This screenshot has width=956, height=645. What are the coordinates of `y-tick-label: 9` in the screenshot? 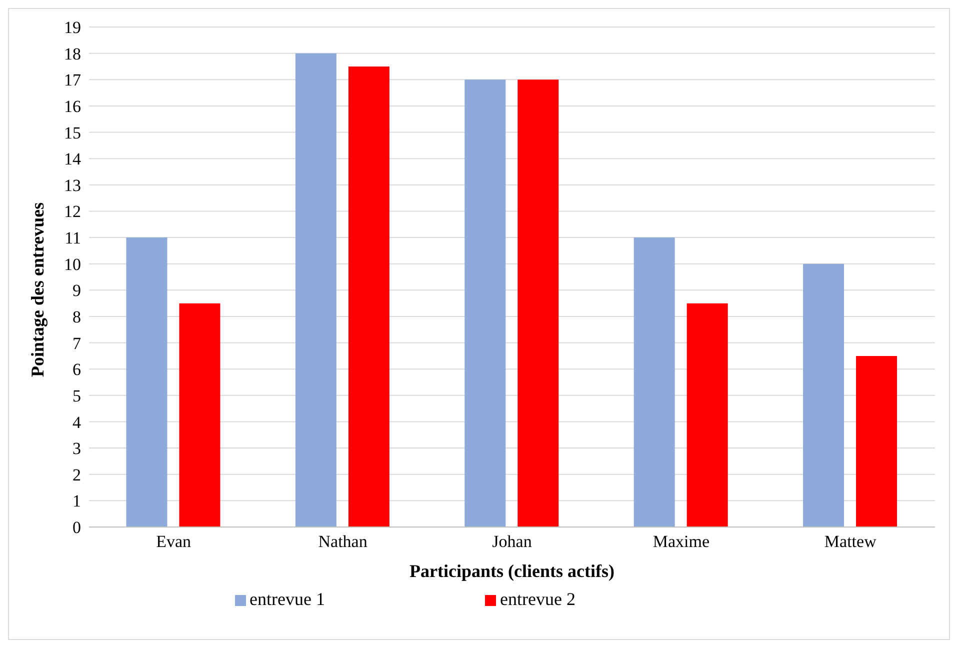 It's located at (76, 290).